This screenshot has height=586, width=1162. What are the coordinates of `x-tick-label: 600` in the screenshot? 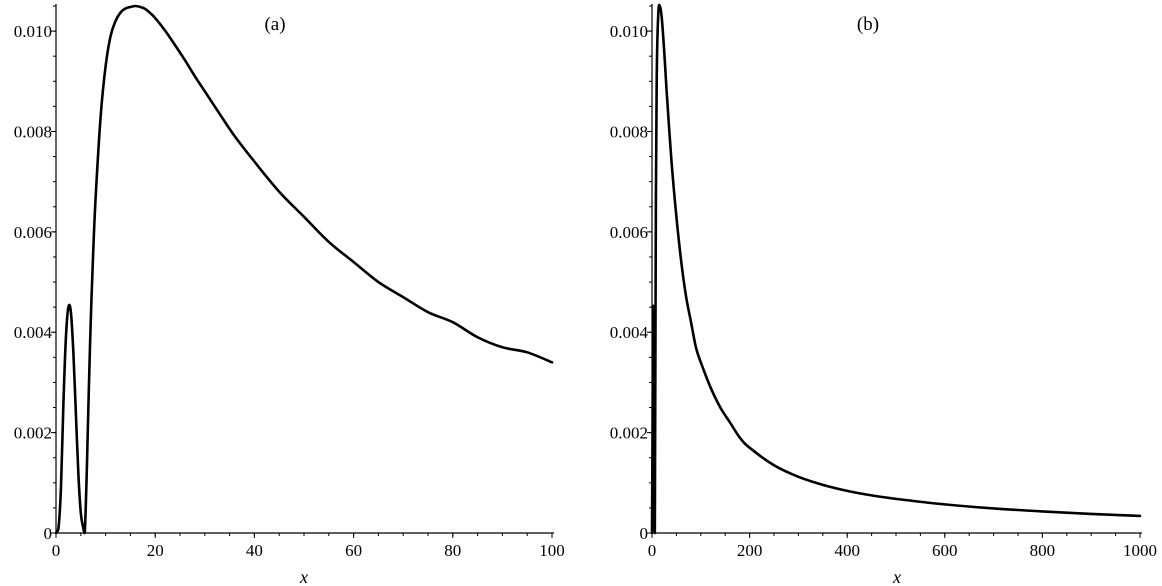 It's located at (945, 550).